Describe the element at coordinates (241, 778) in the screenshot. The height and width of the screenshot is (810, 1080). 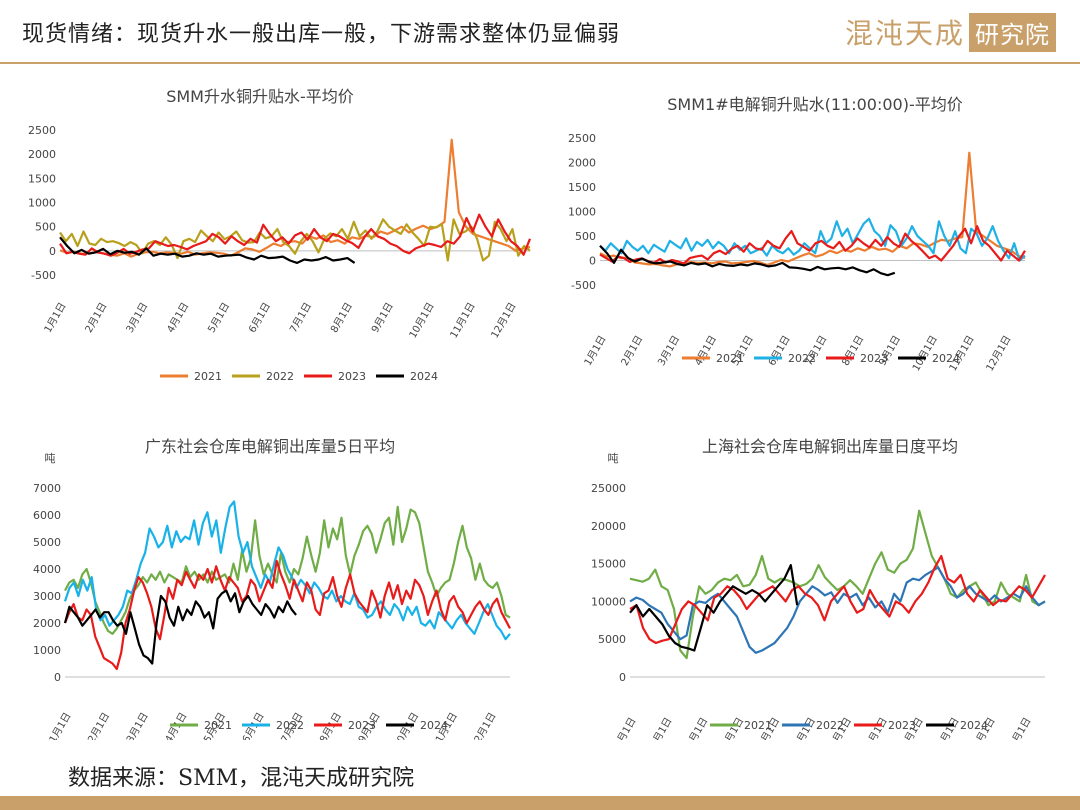
I see `source-note: 数据来源：SMM，混沌天成研究院` at that location.